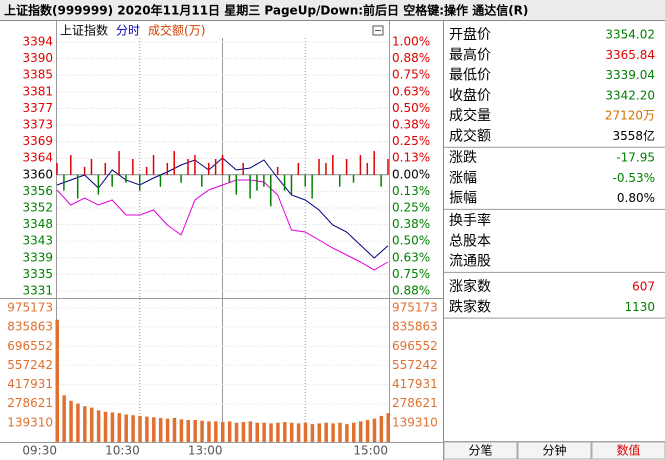 The height and width of the screenshot is (460, 665). Describe the element at coordinates (630, 35) in the screenshot. I see `quote-value: 3354.02` at that location.